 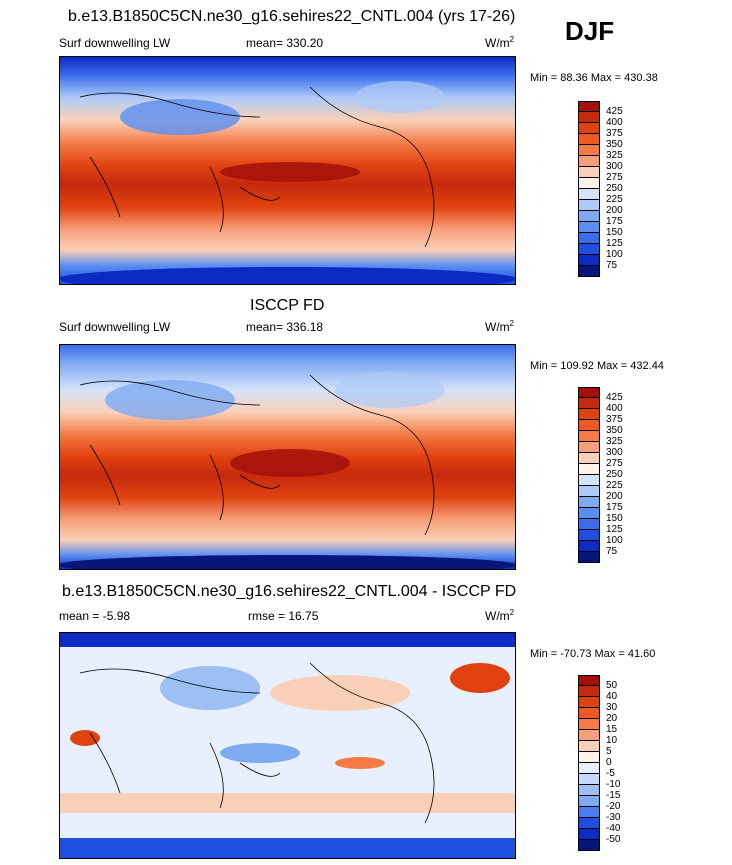 I want to click on colorbar-label: -5, so click(x=610, y=773).